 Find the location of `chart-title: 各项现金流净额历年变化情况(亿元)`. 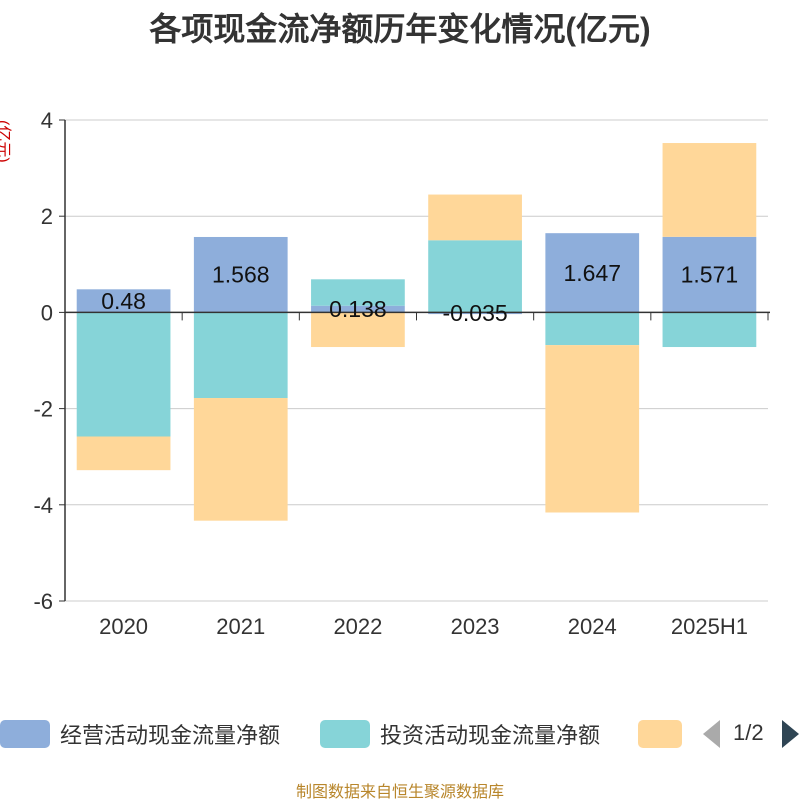

chart-title: 各项现金流净额历年变化情况(亿元) is located at coordinates (400, 29).